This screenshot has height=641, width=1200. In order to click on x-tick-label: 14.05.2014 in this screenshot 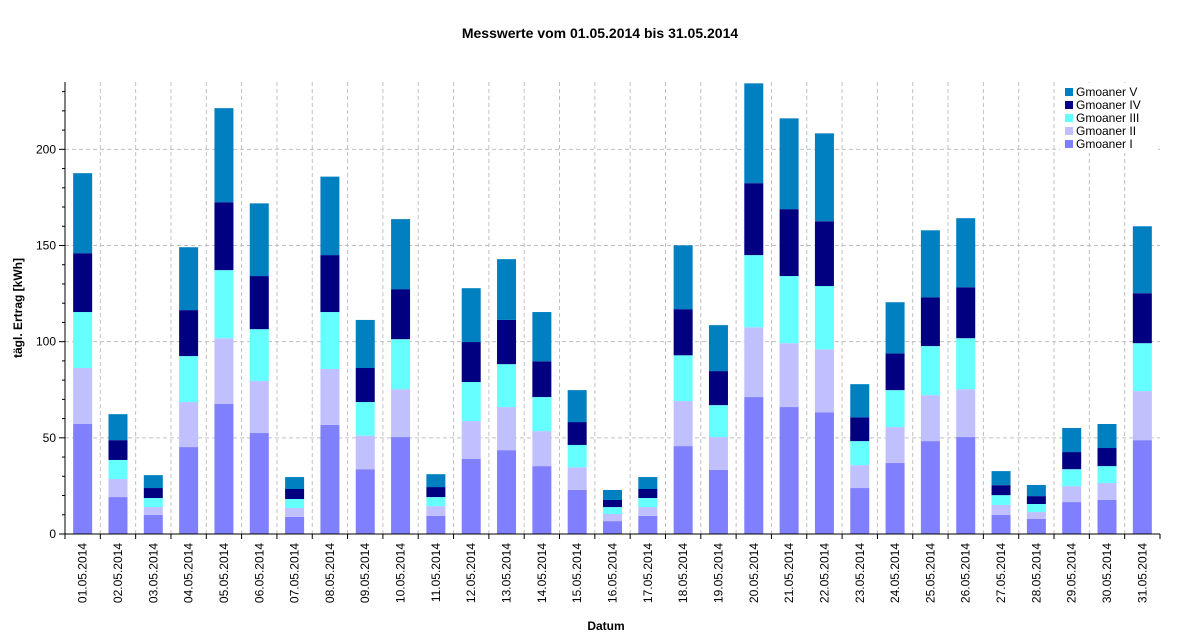, I will do `click(542, 573)`.